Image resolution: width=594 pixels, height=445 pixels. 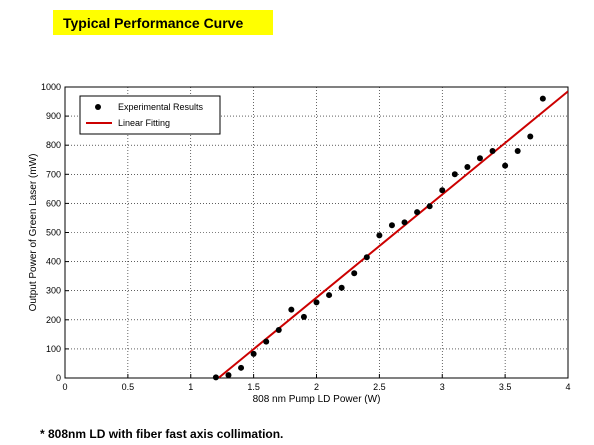 What do you see at coordinates (153, 22) in the screenshot?
I see `page-title: Typical Performance Curve` at bounding box center [153, 22].